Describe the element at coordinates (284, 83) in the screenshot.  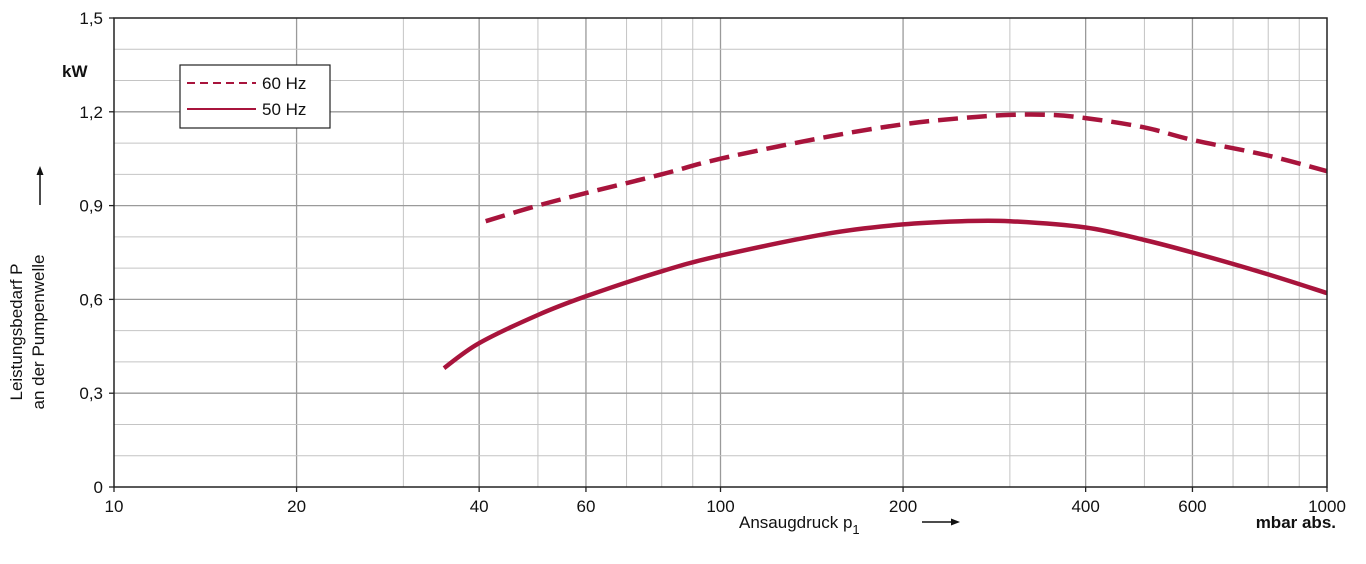
I see `legend-label-60hz: 60 Hz` at that location.